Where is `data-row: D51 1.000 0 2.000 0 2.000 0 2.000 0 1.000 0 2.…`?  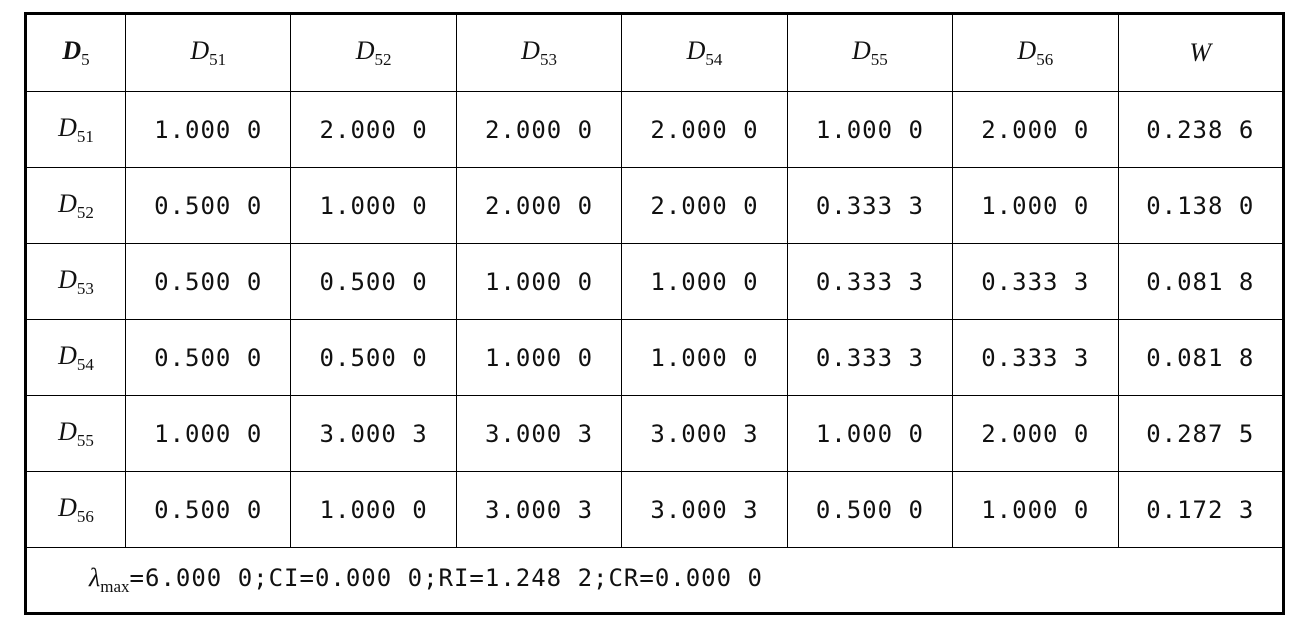
data-row: D51 1.000 0 2.000 0 2.000 0 2.000 0 1.000 0 2.… is located at coordinates (655, 129).